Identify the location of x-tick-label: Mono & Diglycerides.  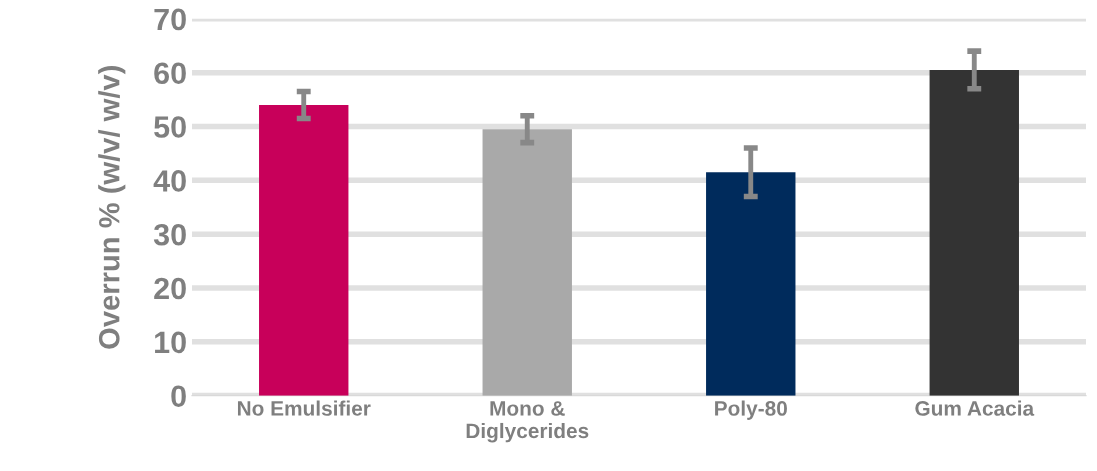
(527, 422).